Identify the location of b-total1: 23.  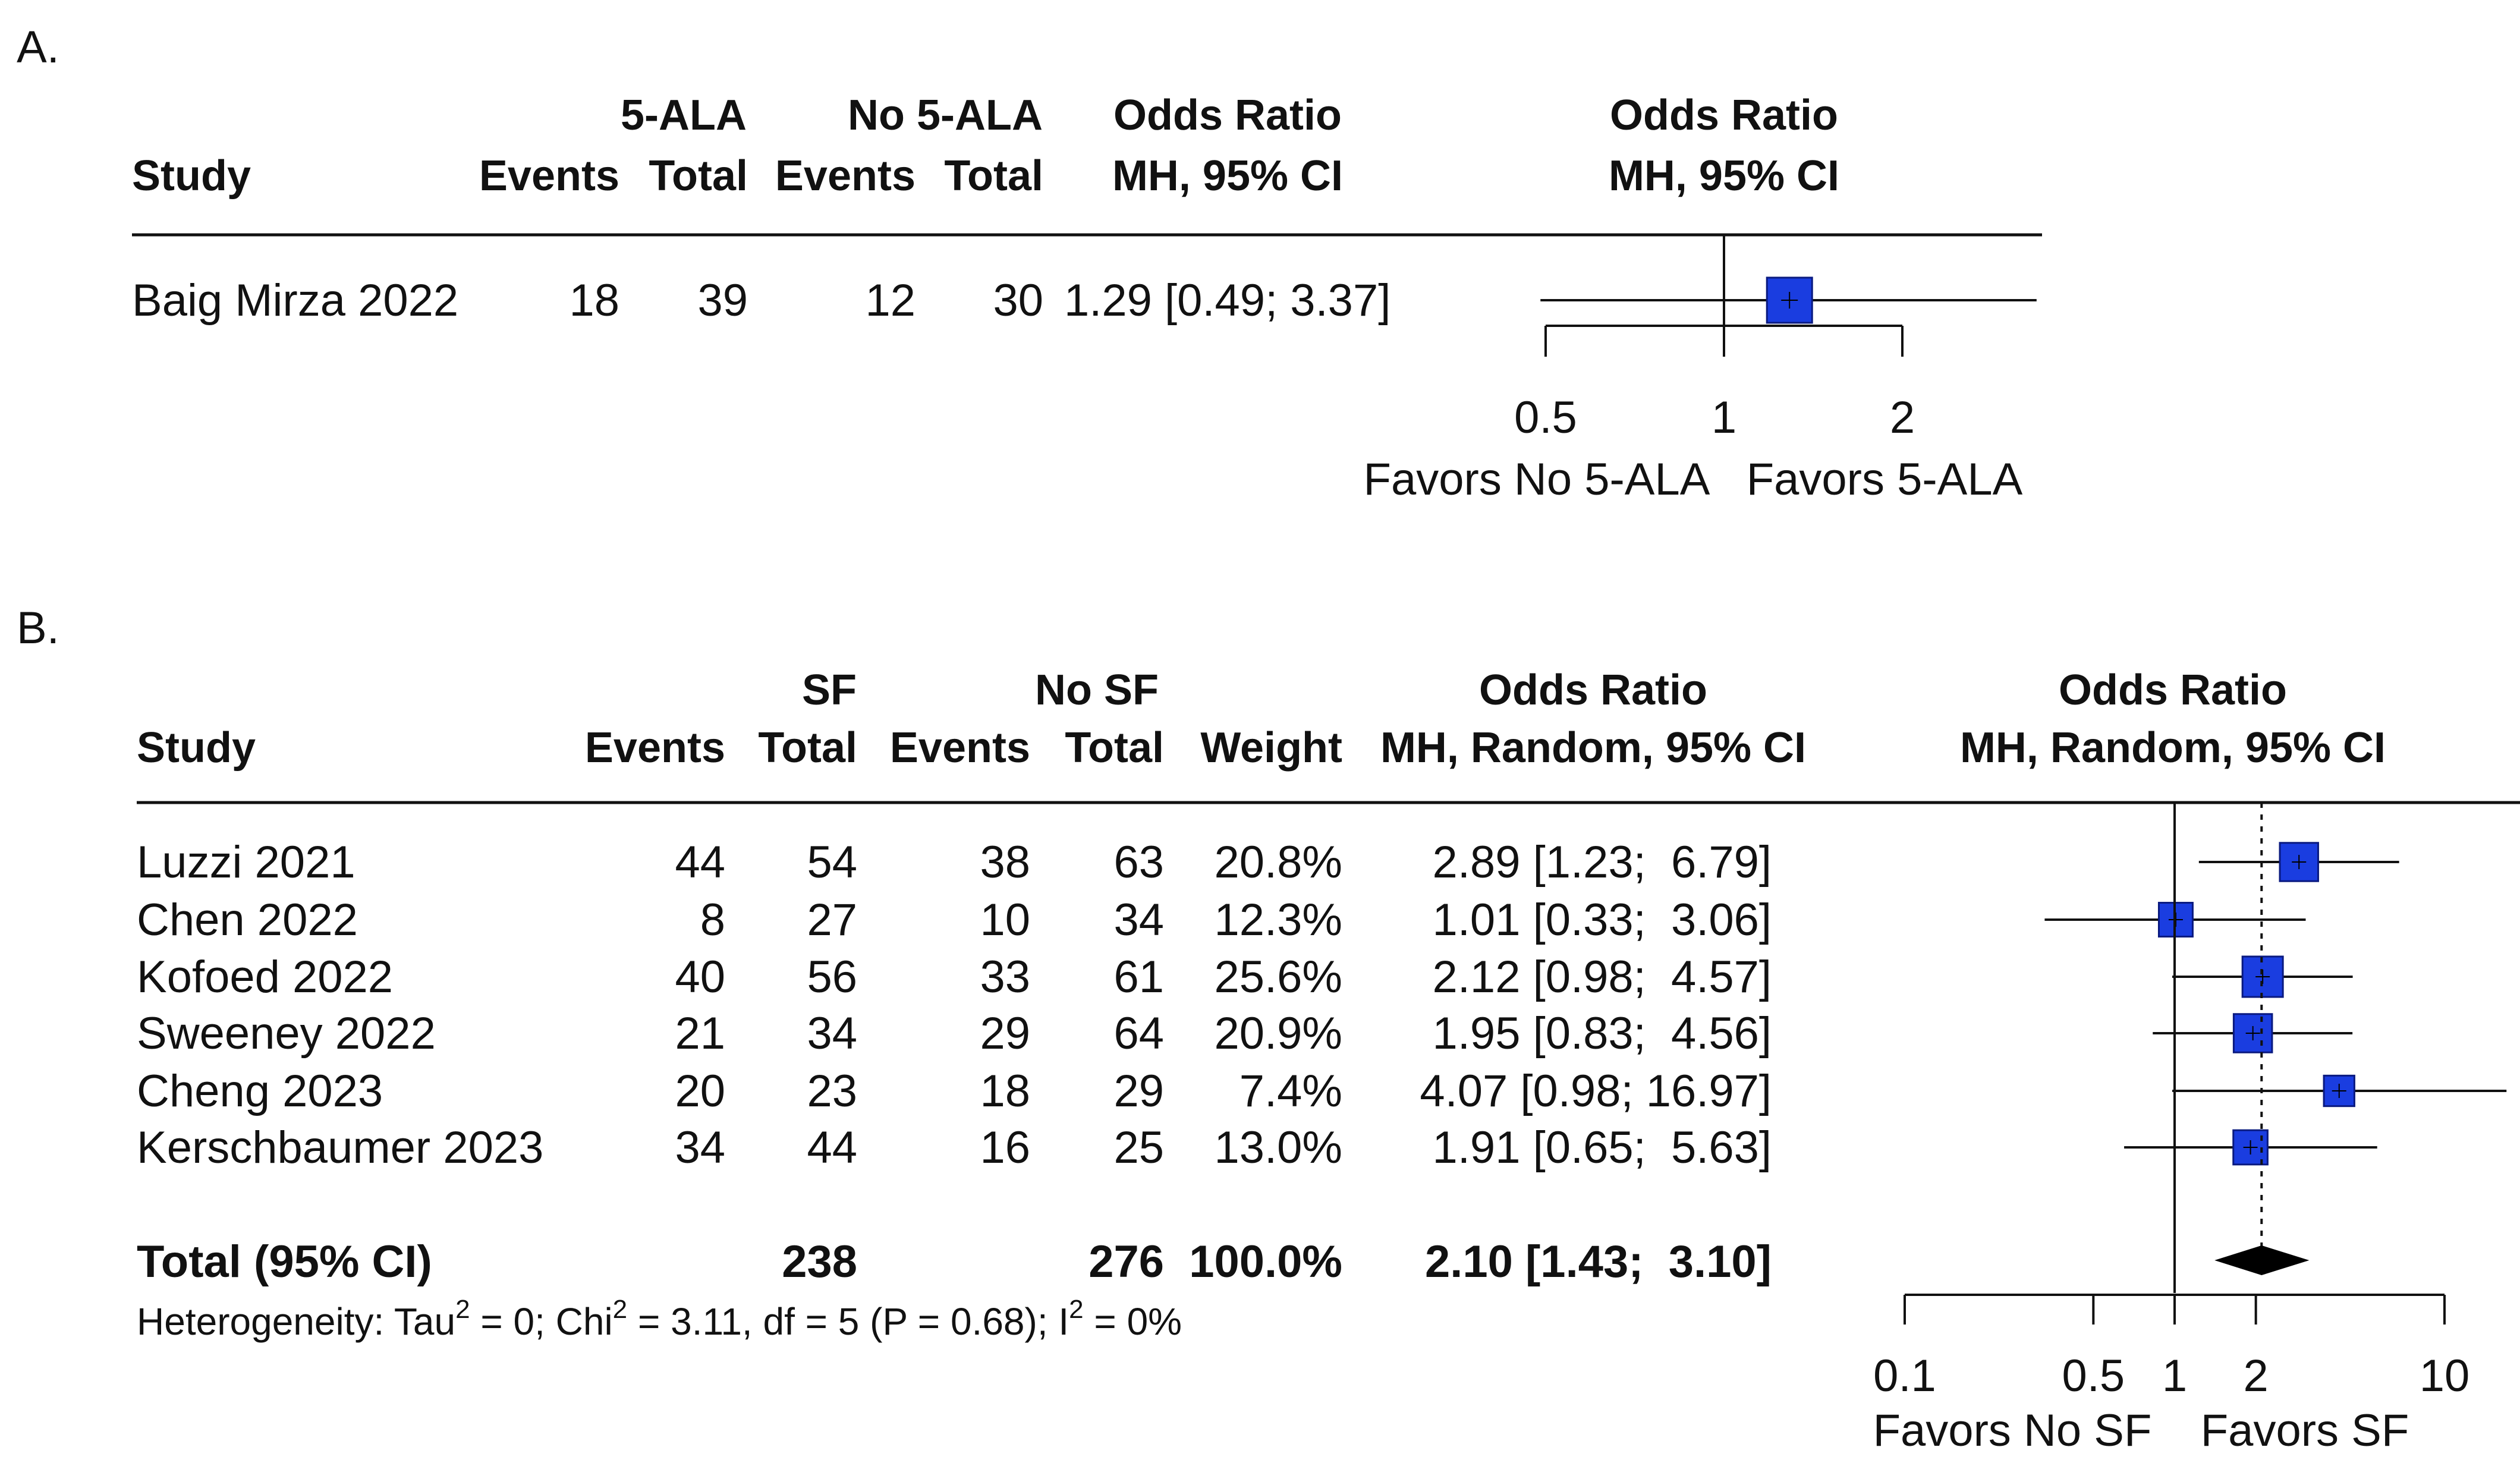
(832, 1091).